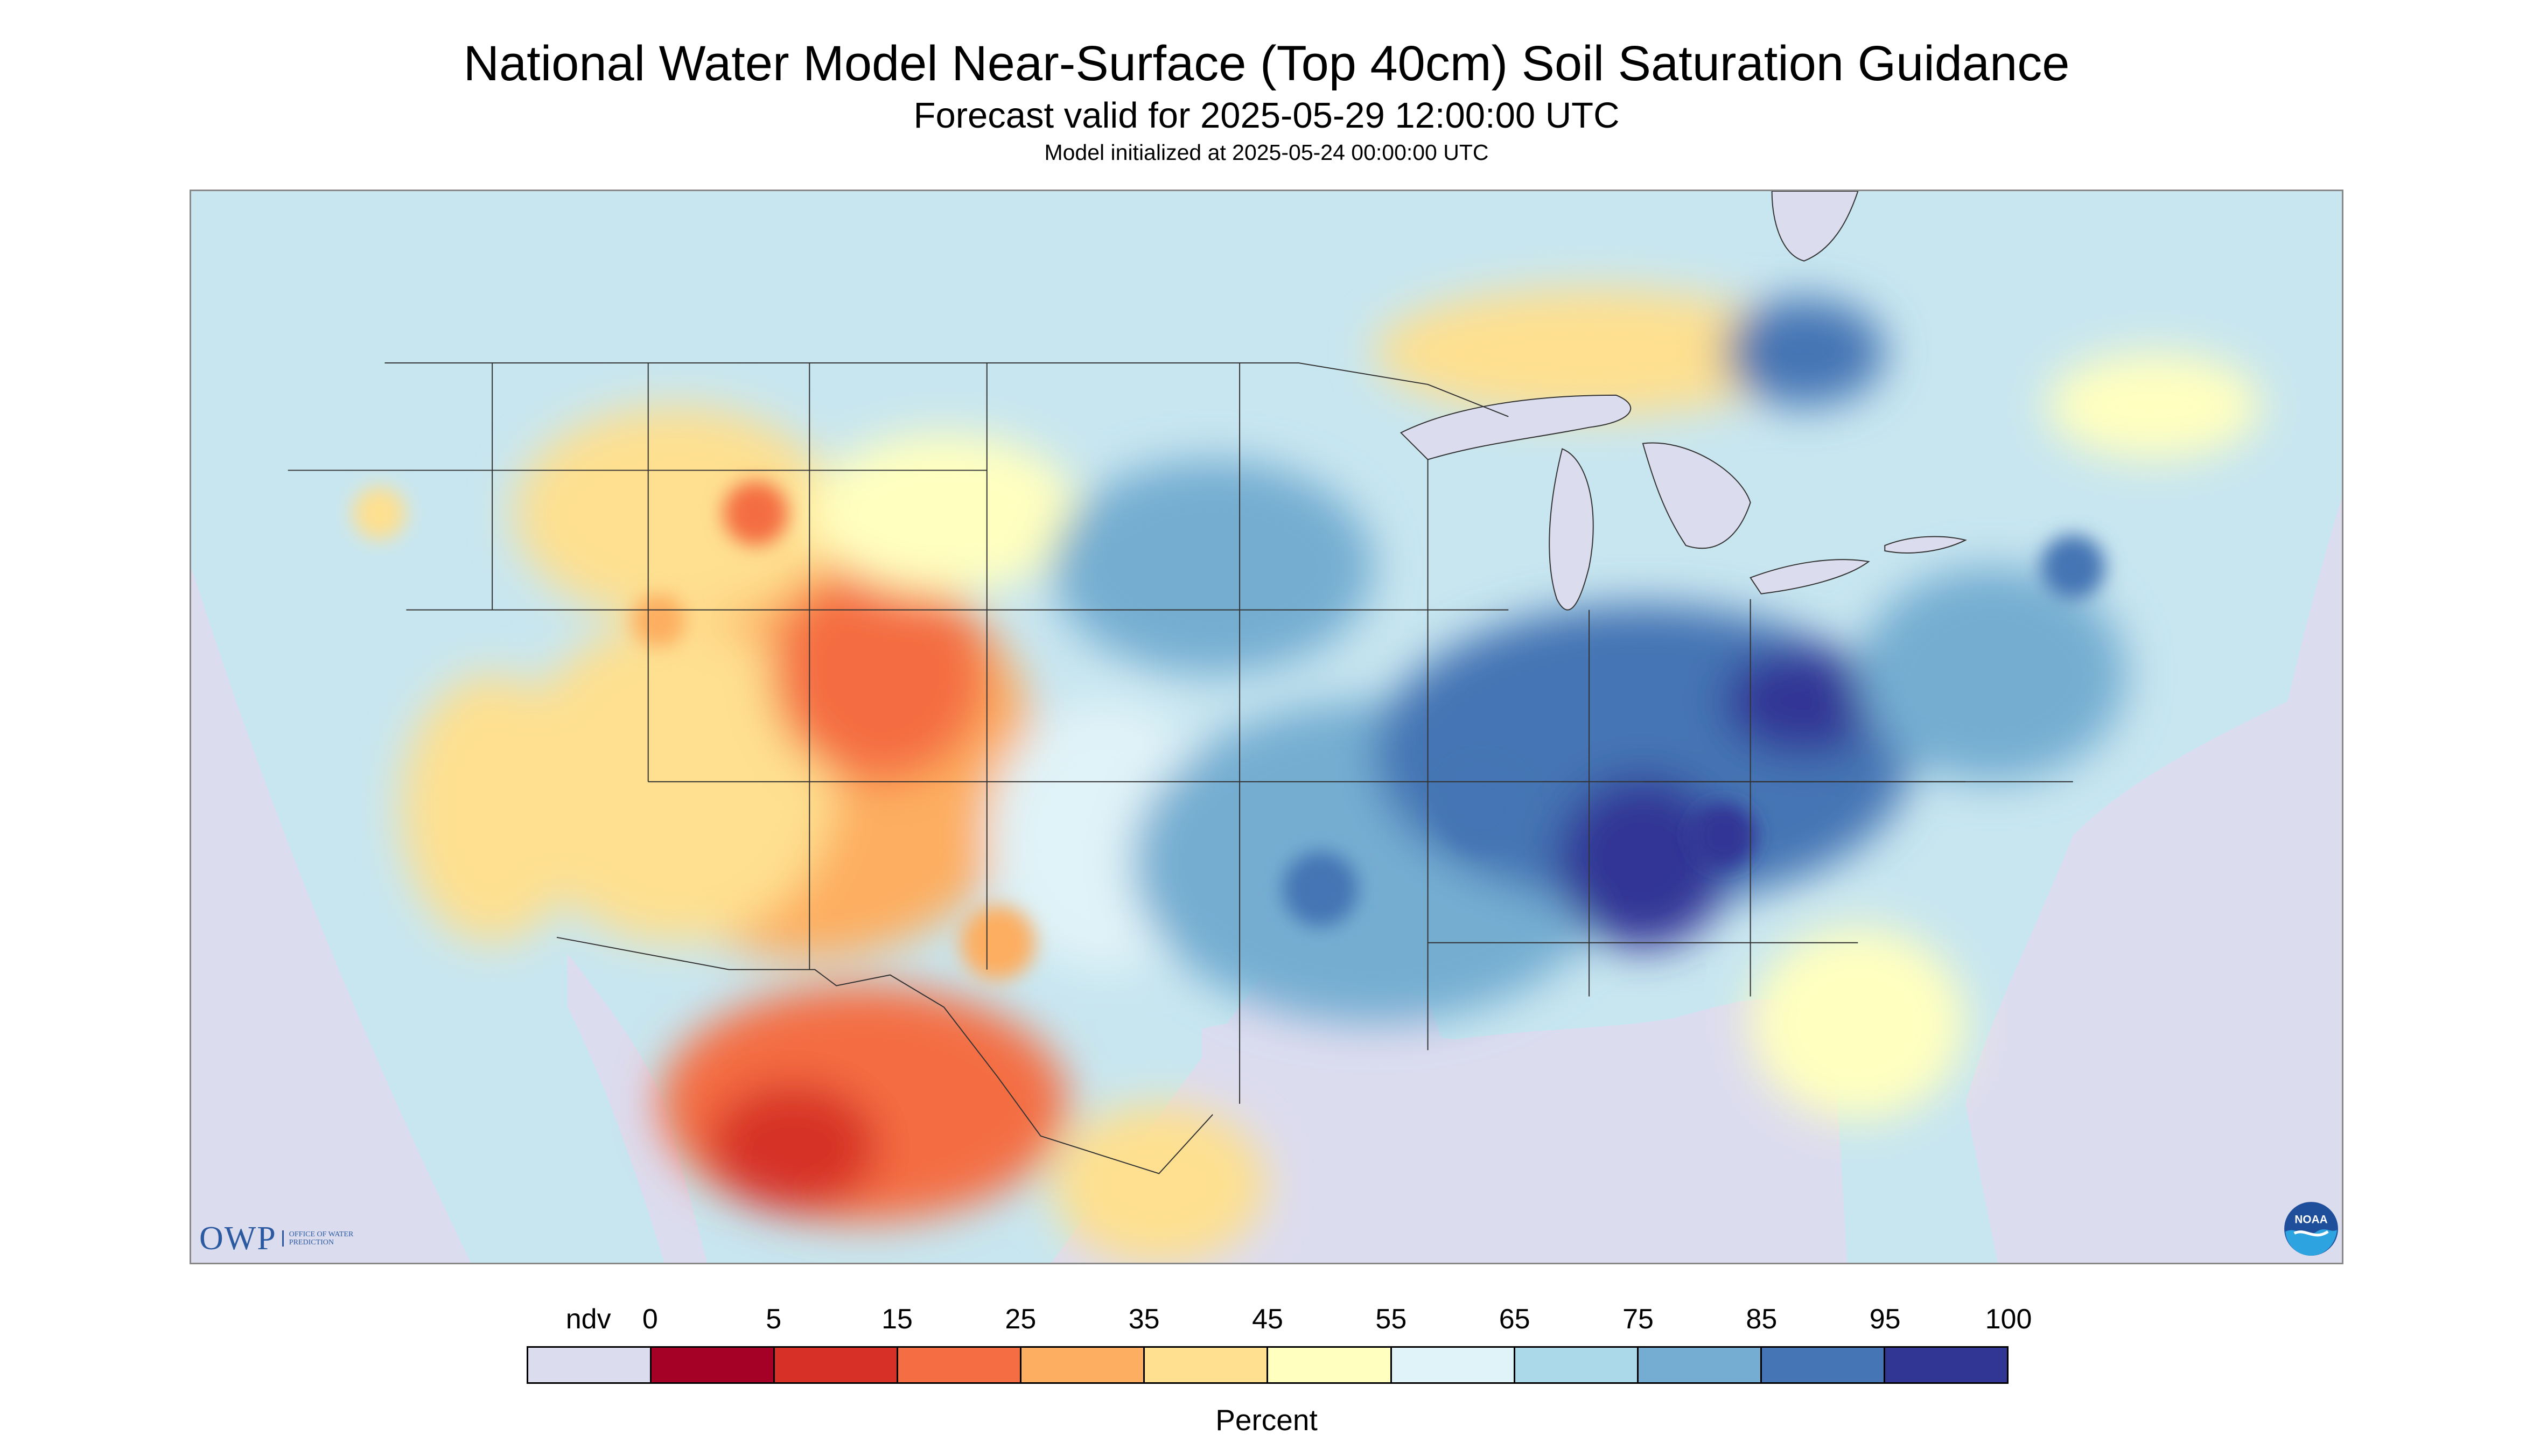  I want to click on us-canada-border, so click(946, 389).